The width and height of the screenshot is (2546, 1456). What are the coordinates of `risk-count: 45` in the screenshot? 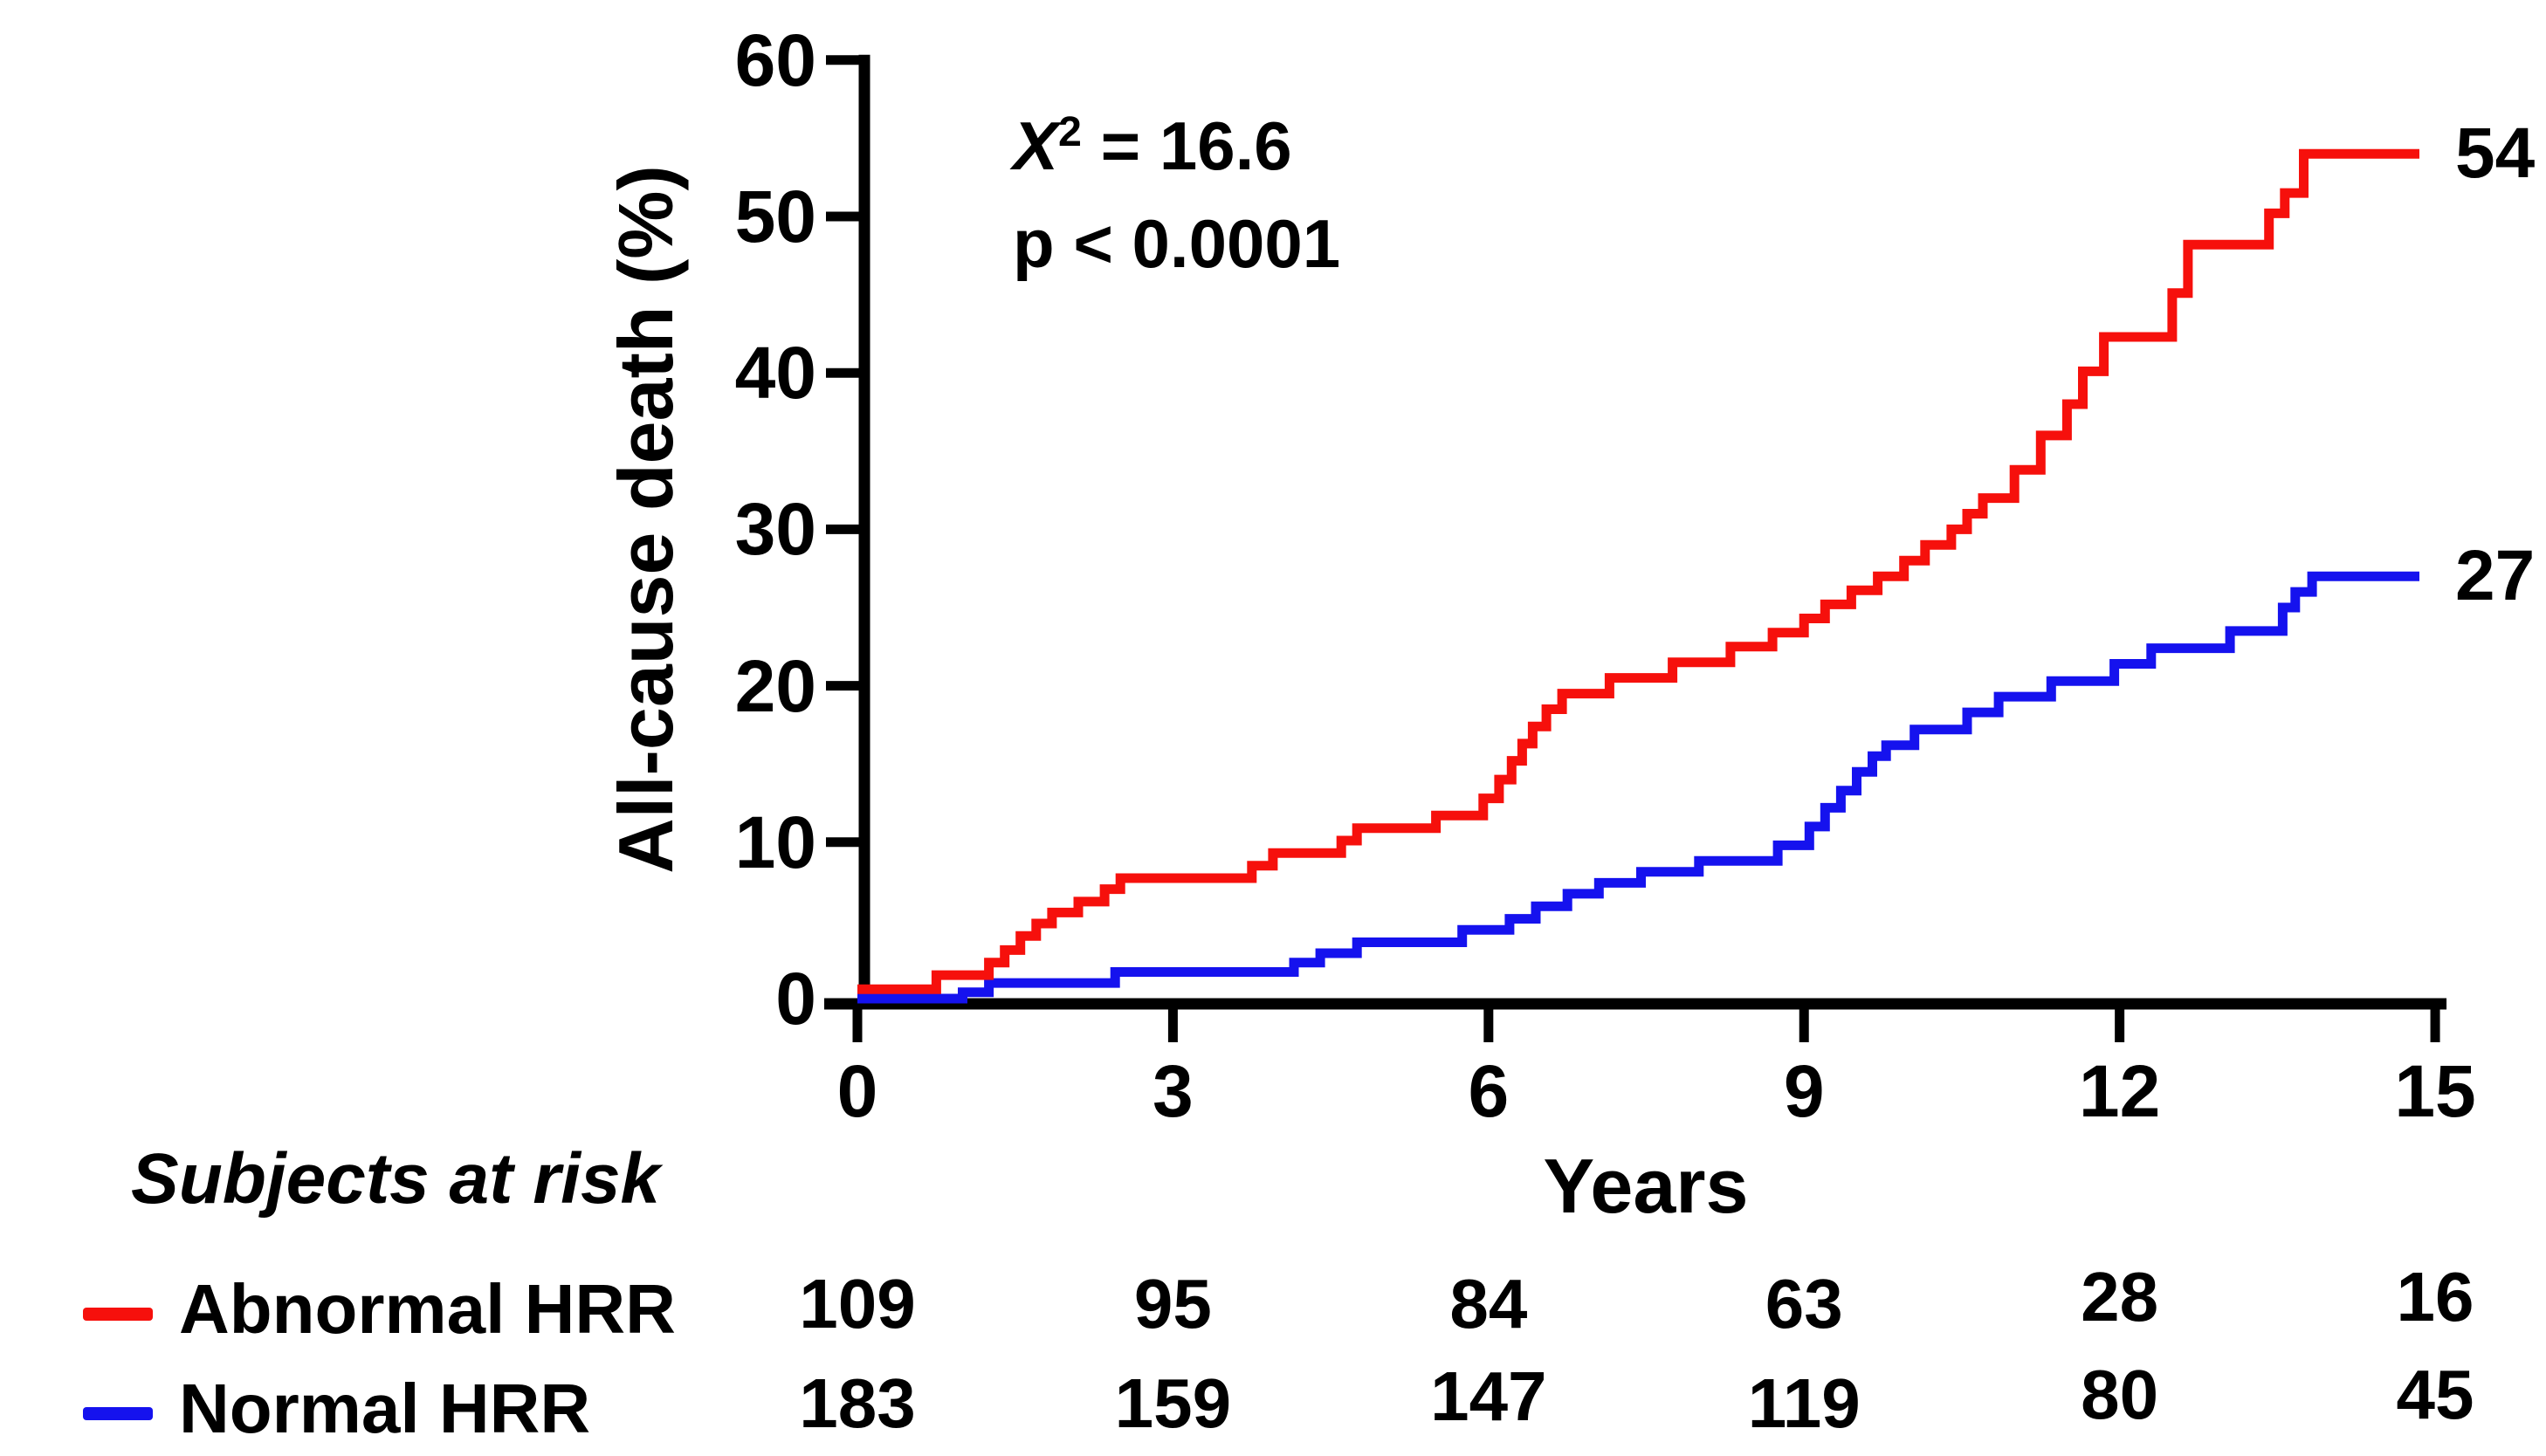 It's located at (2435, 1394).